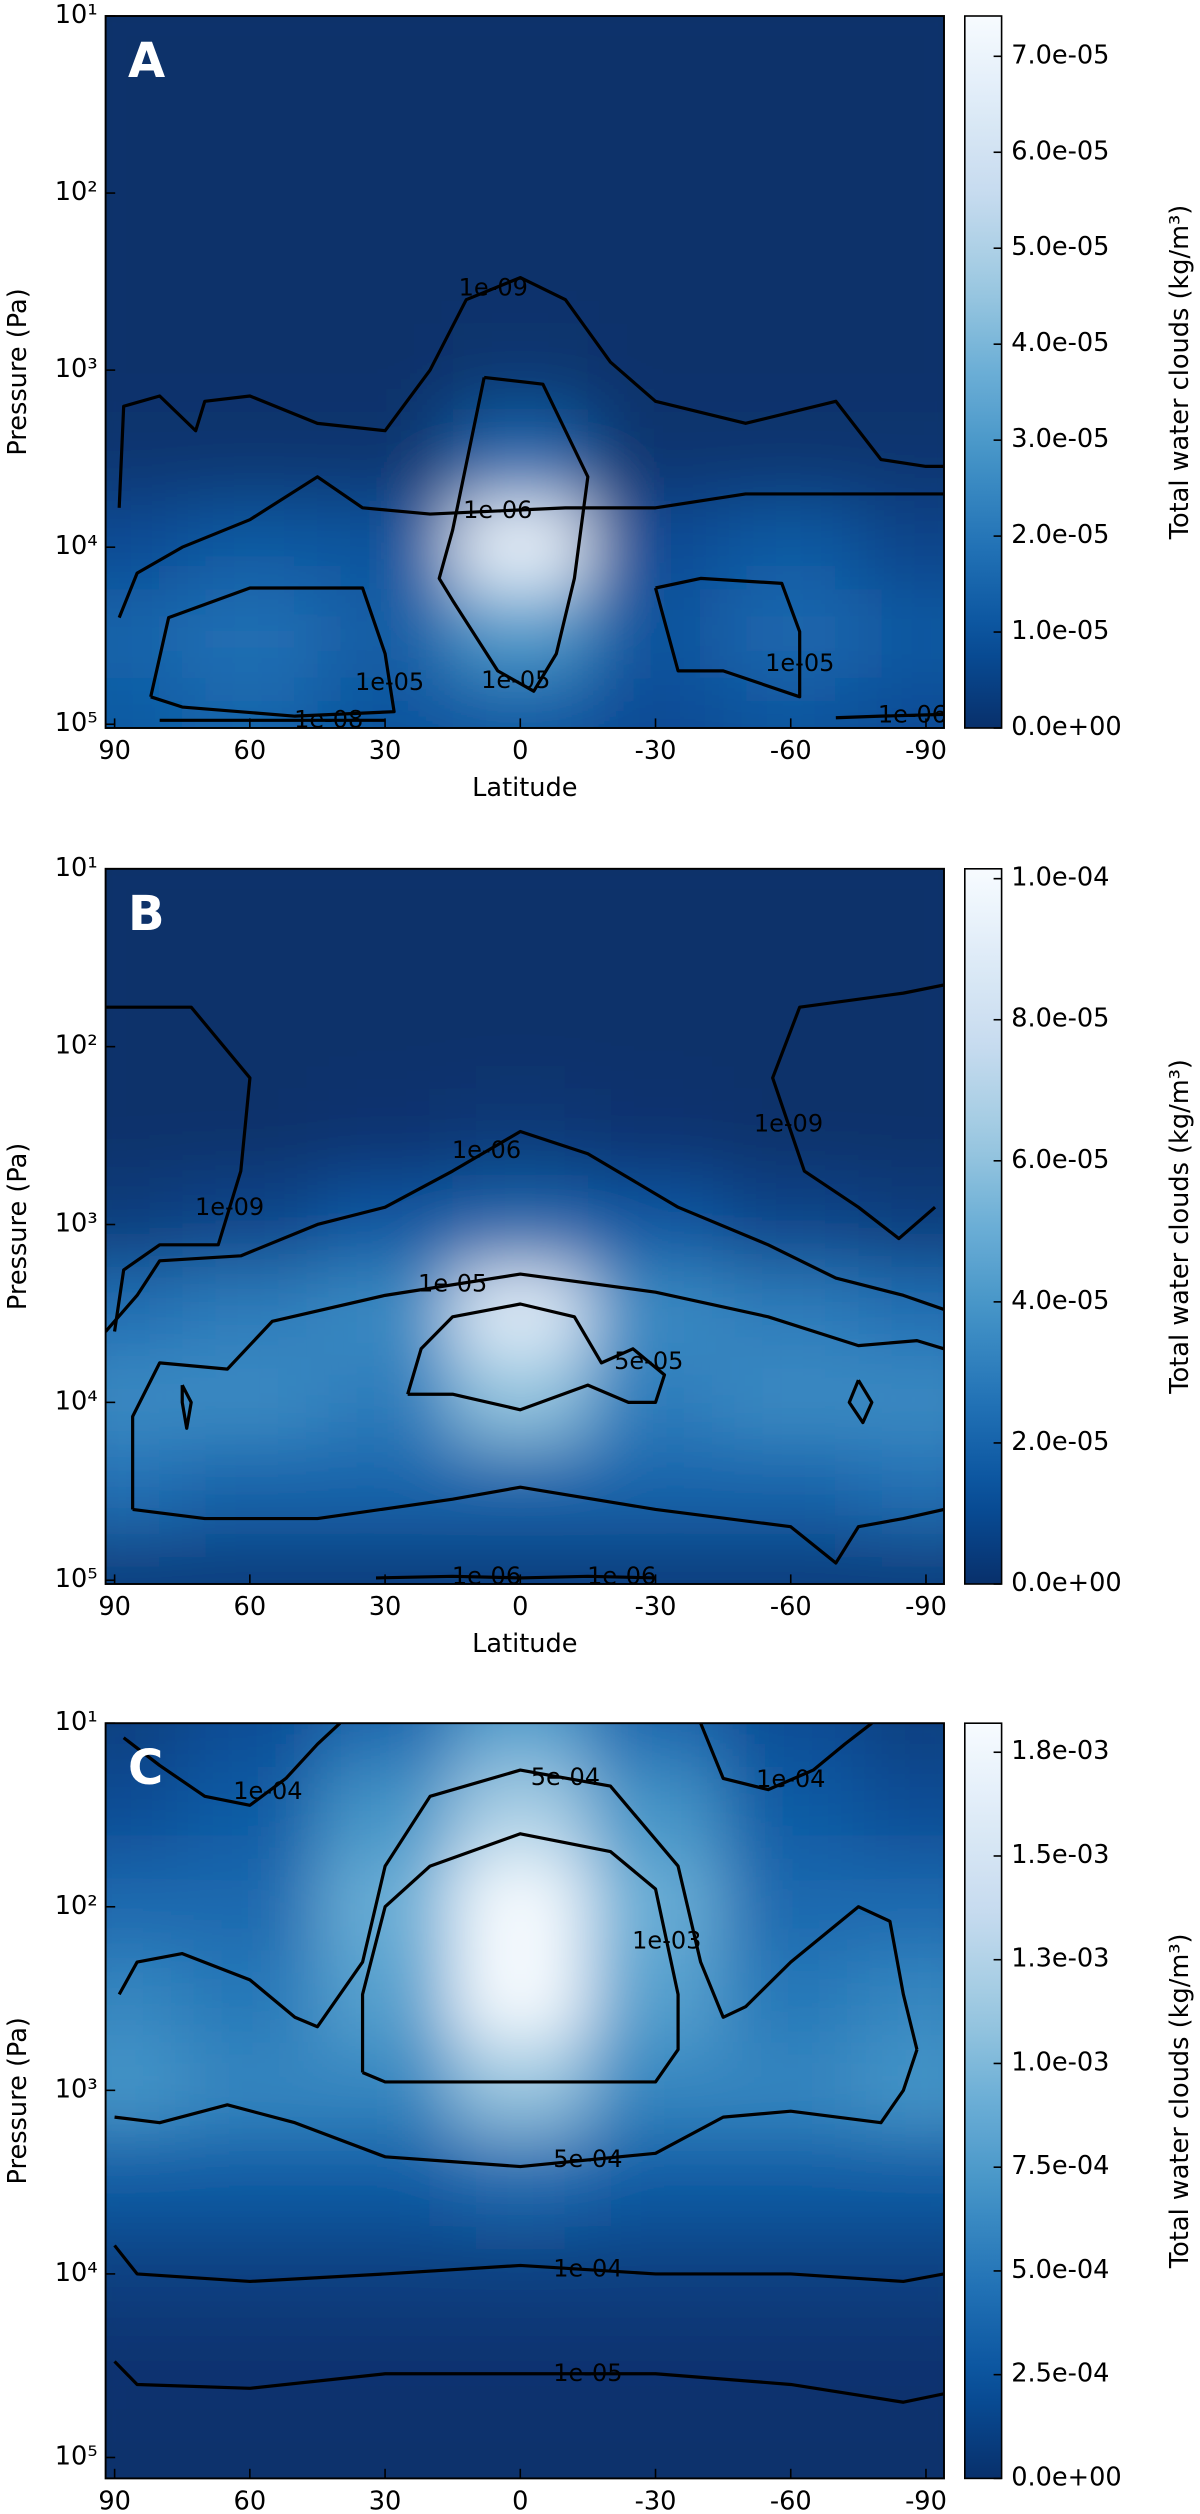 The image size is (1200, 2514). I want to click on x-tick-label: -60, so click(791, 1607).